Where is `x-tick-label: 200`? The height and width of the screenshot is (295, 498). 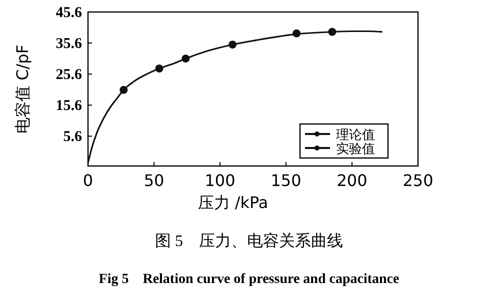
x-tick-label: 200 is located at coordinates (352, 180).